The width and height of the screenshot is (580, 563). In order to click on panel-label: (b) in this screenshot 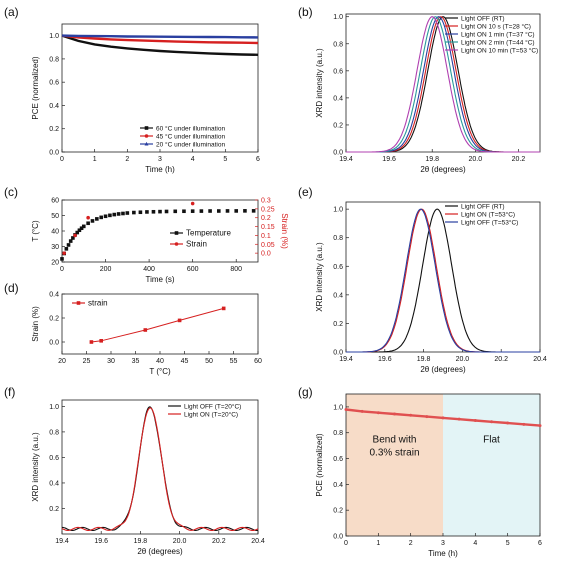, I will do `click(305, 12)`.